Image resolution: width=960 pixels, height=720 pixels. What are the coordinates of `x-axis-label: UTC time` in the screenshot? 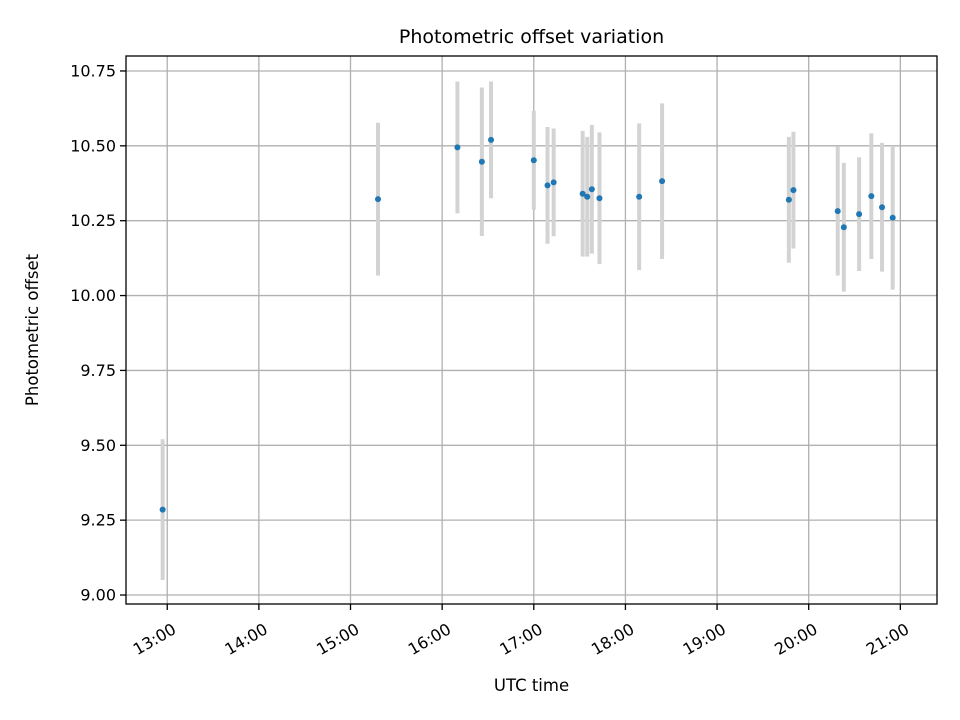 It's located at (531, 685).